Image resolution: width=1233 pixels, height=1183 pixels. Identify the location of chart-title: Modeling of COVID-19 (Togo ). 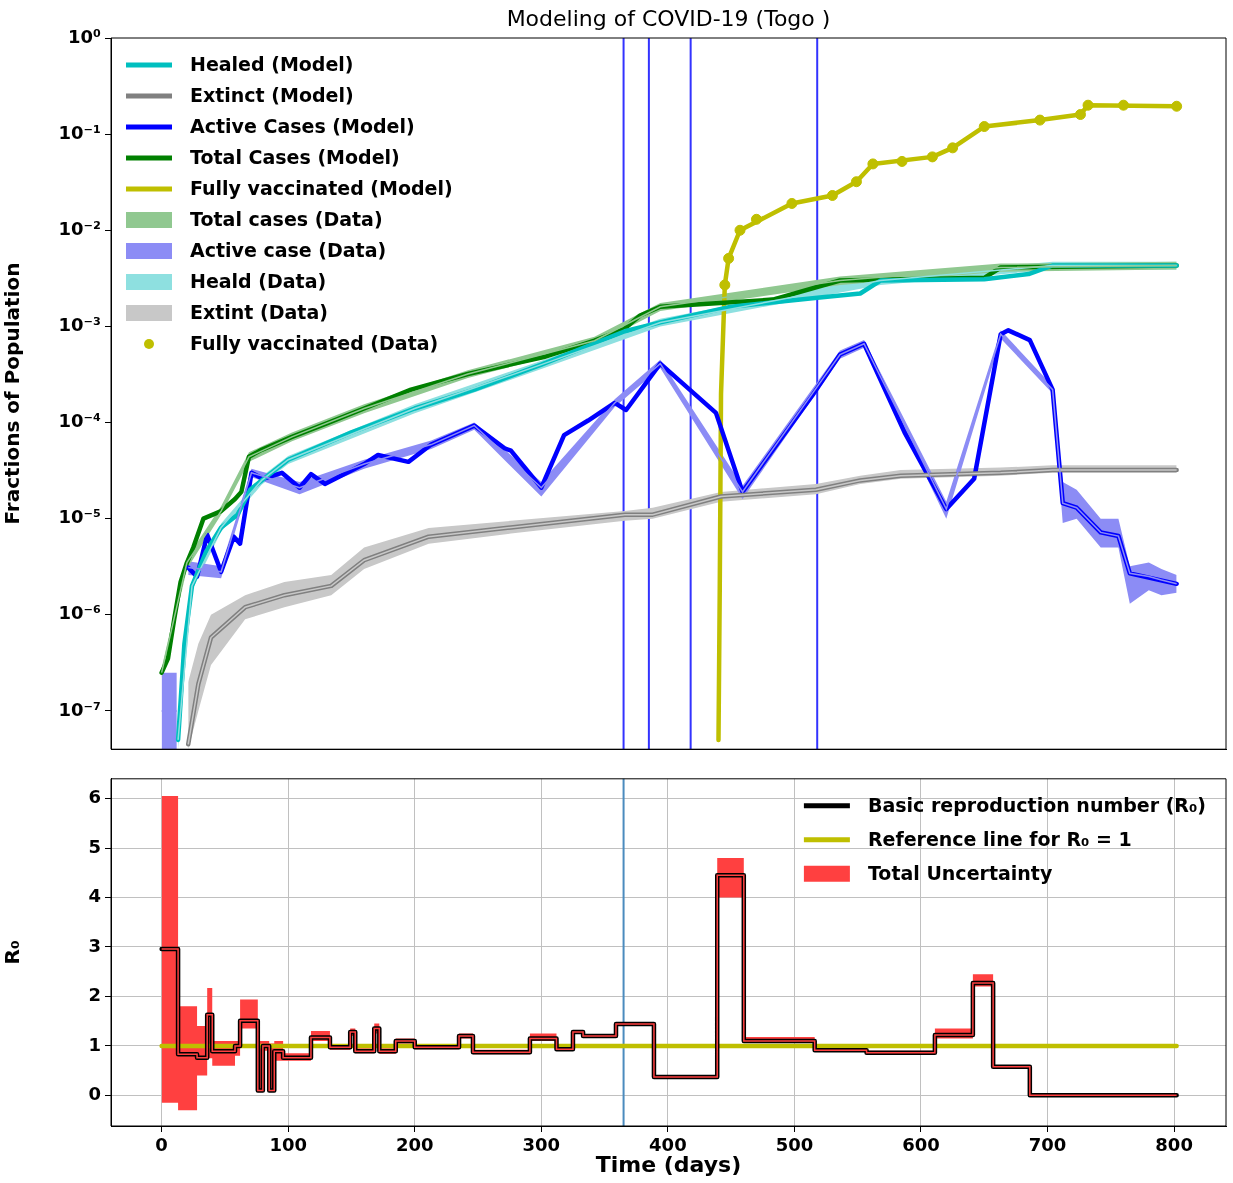
(668, 18).